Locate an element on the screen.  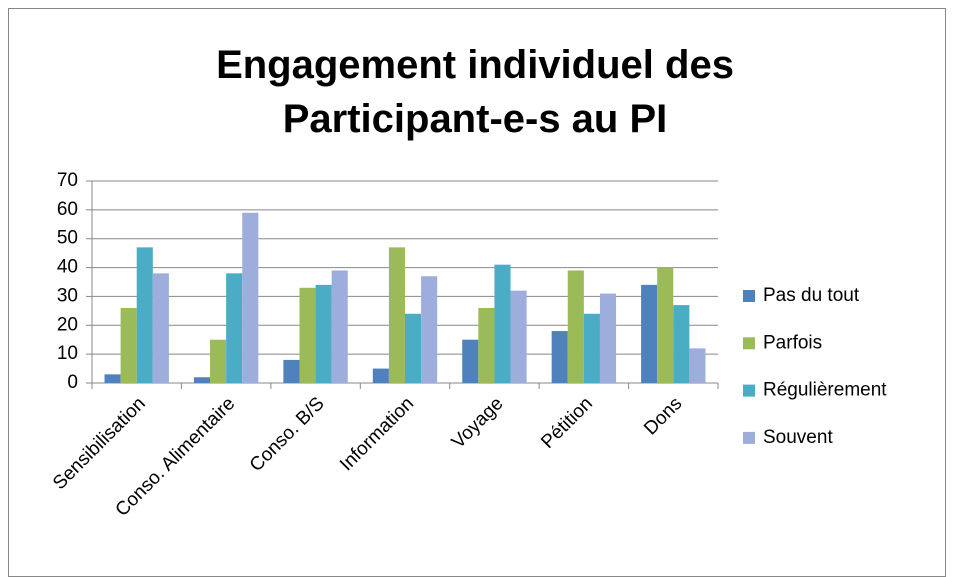
y-tick-label: 40 is located at coordinates (67, 267).